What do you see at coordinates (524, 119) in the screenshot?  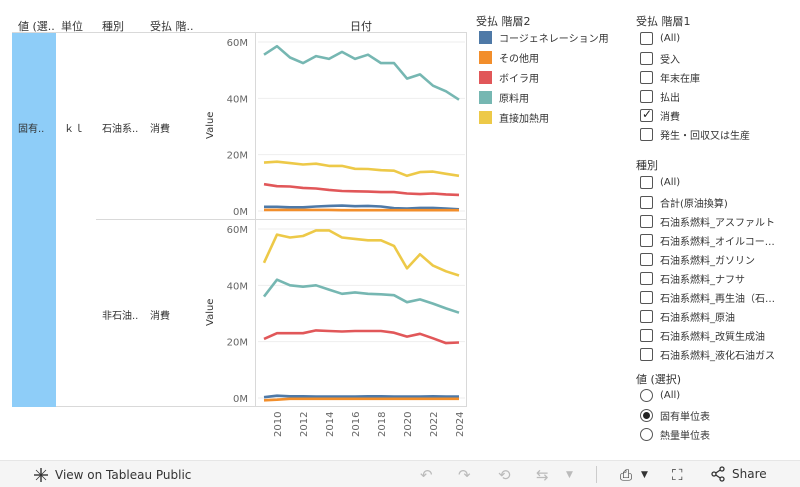 I see `legend-label: 直接加熱用` at bounding box center [524, 119].